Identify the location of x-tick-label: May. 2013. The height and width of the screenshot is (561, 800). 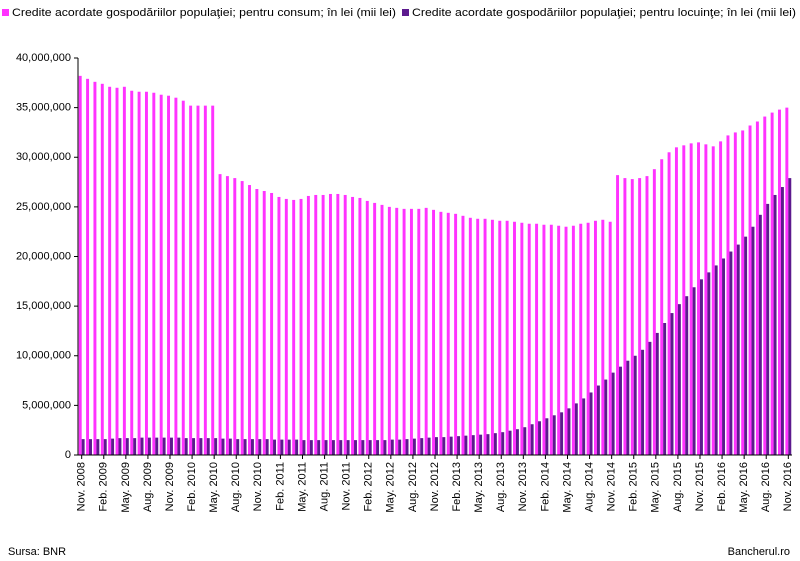
(479, 487).